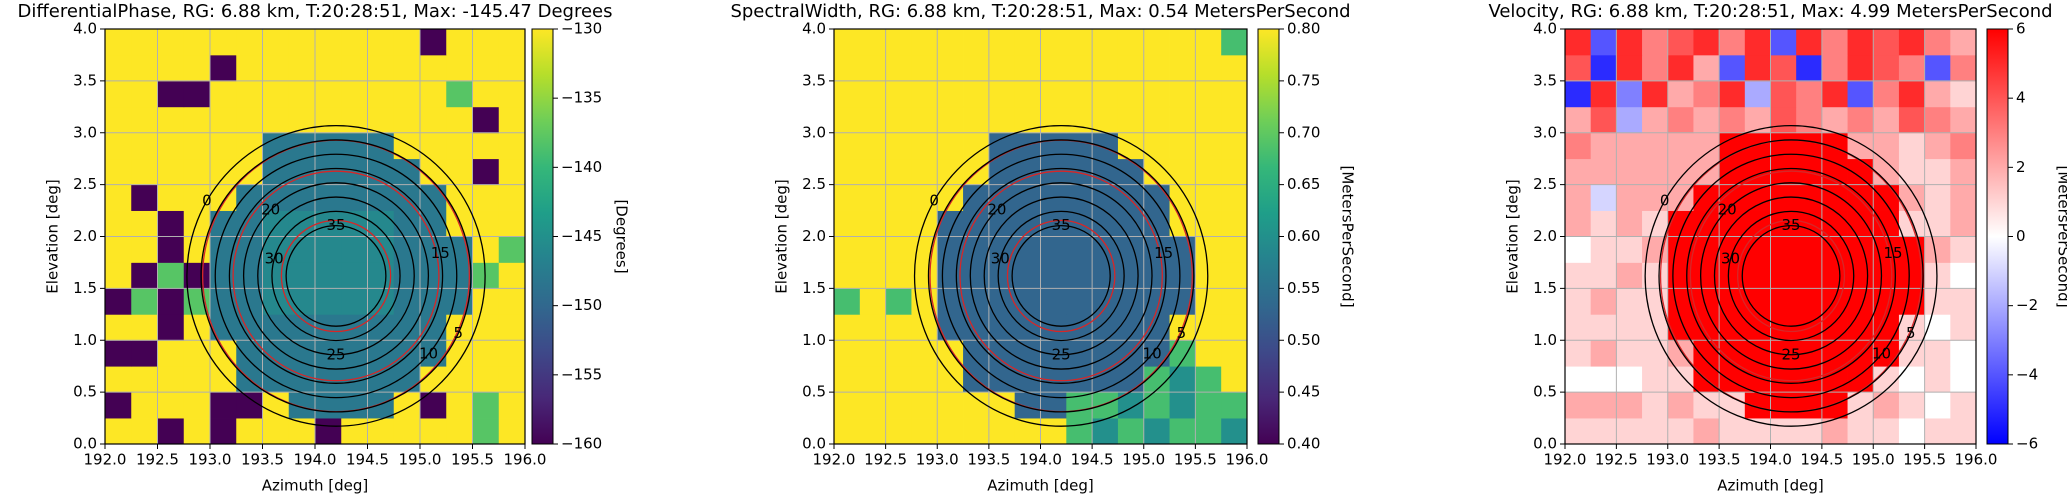 The image size is (2067, 497). What do you see at coordinates (1730, 259) in the screenshot?
I see `contour-label: 30` at bounding box center [1730, 259].